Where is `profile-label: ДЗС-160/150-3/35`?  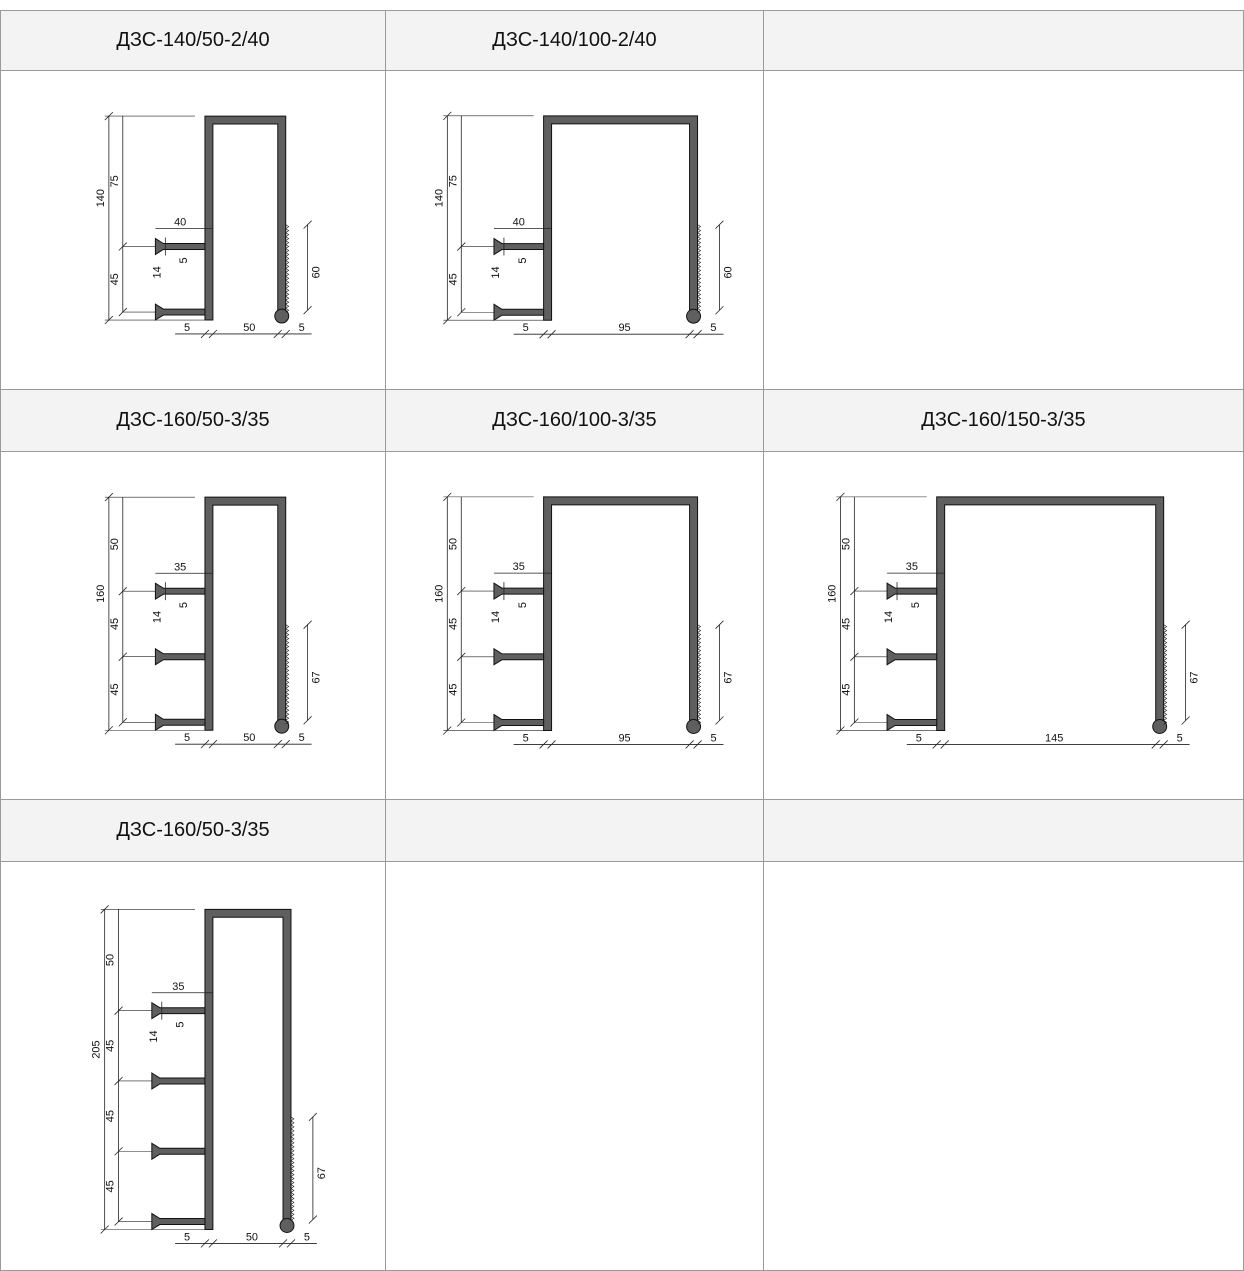 profile-label: ДЗС-160/150-3/35 is located at coordinates (1003, 420).